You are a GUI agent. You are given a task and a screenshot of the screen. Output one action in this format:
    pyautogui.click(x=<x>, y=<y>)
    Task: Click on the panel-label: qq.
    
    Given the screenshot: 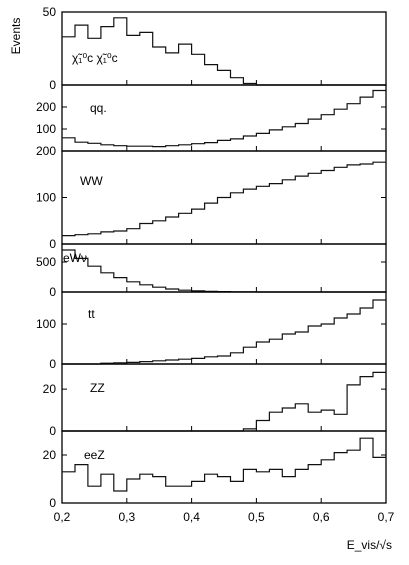 What is the action you would take?
    pyautogui.click(x=98, y=108)
    